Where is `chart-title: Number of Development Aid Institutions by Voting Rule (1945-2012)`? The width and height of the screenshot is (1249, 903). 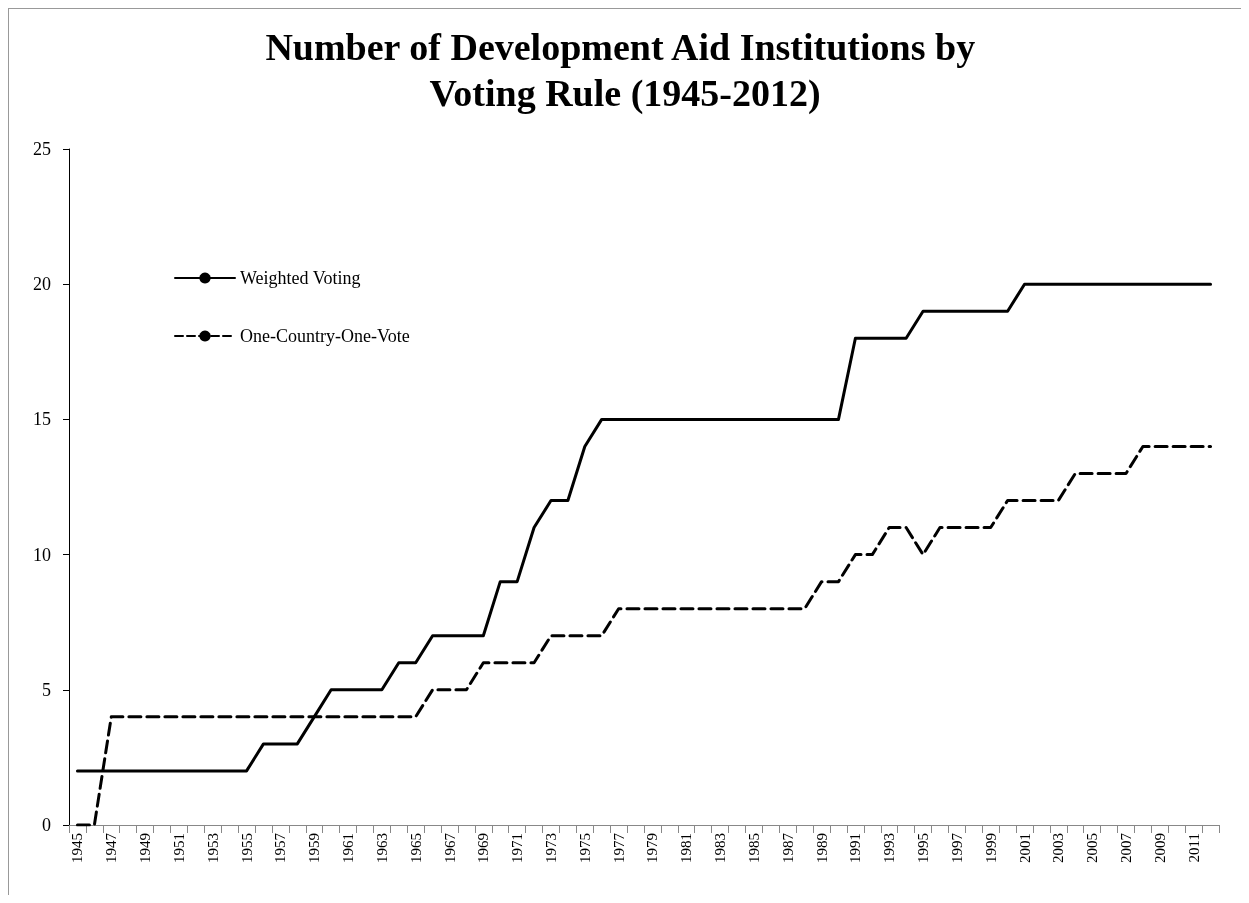 chart-title: Number of Development Aid Institutions by Voting Rule (1945-2012) is located at coordinates (625, 70).